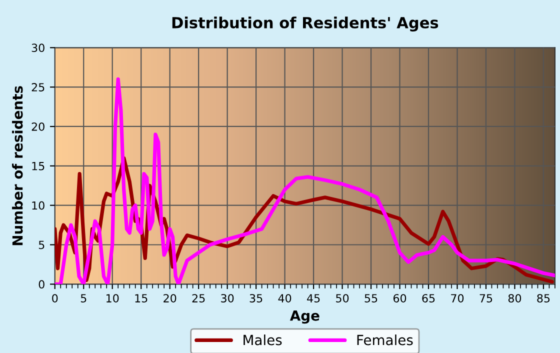  I want to click on x-tick-label: 75, so click(486, 298).